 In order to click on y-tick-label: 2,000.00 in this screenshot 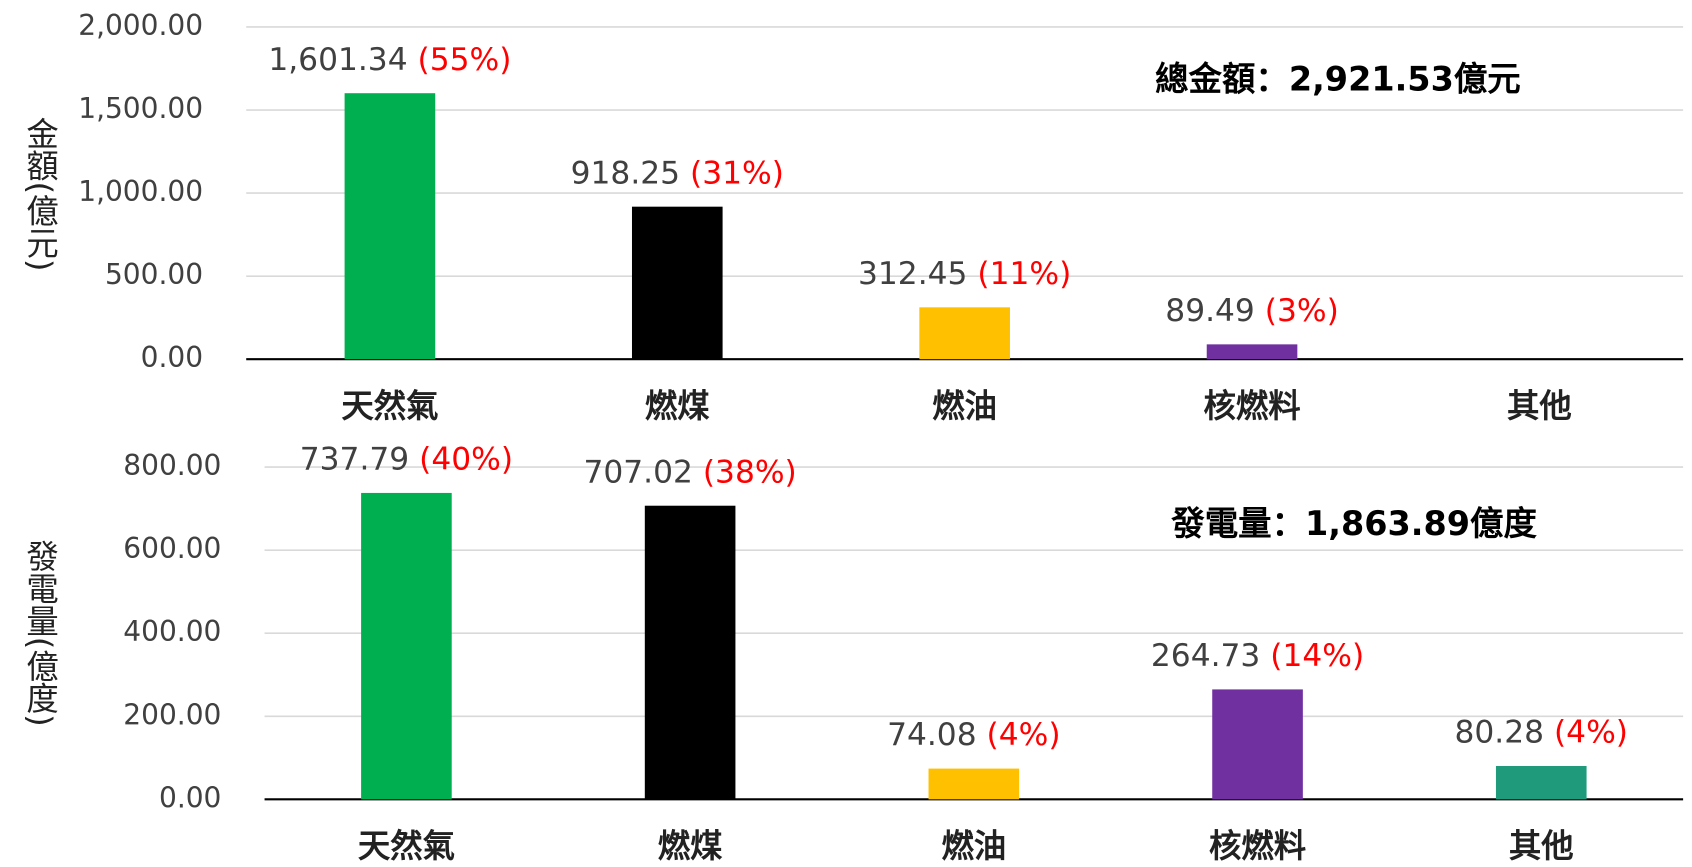, I will do `click(140, 25)`.